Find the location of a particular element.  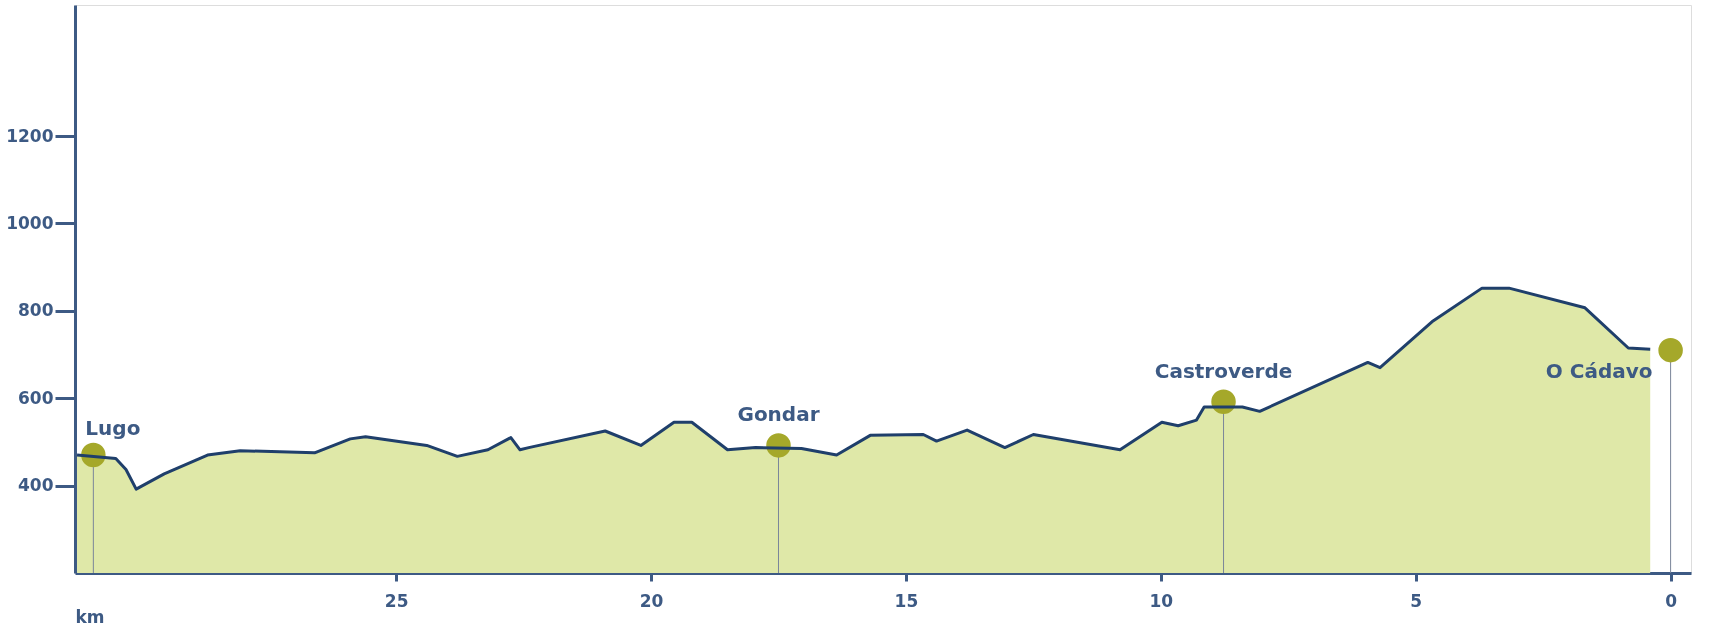

annotation: Lugo is located at coordinates (113, 428).